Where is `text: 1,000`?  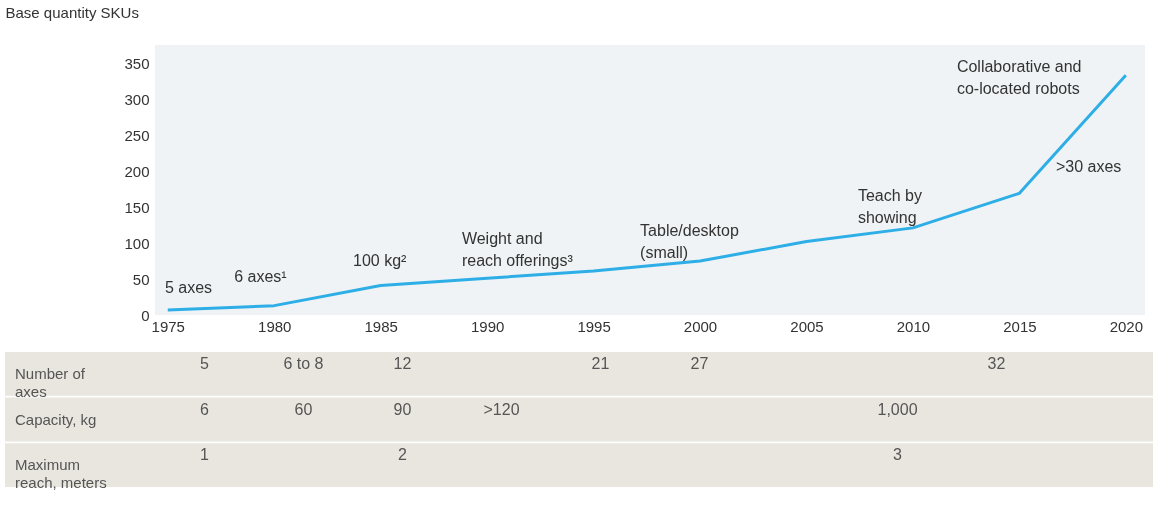 text: 1,000 is located at coordinates (897, 409).